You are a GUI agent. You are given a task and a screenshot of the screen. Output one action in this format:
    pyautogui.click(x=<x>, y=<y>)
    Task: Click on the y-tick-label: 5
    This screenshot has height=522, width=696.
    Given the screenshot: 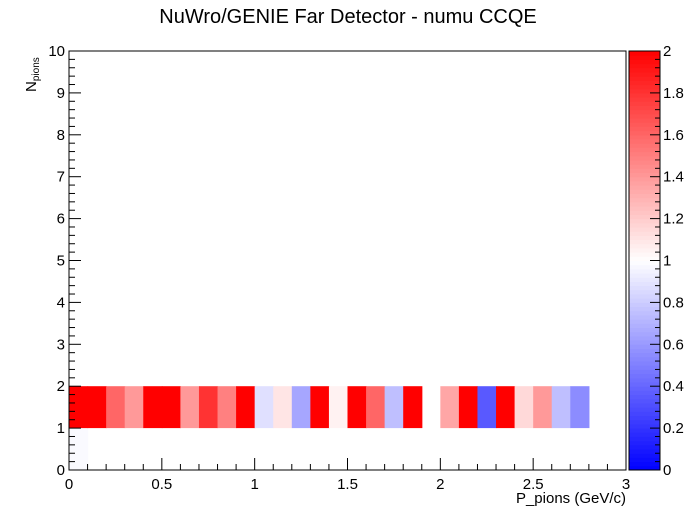 What is the action you would take?
    pyautogui.click(x=61, y=261)
    